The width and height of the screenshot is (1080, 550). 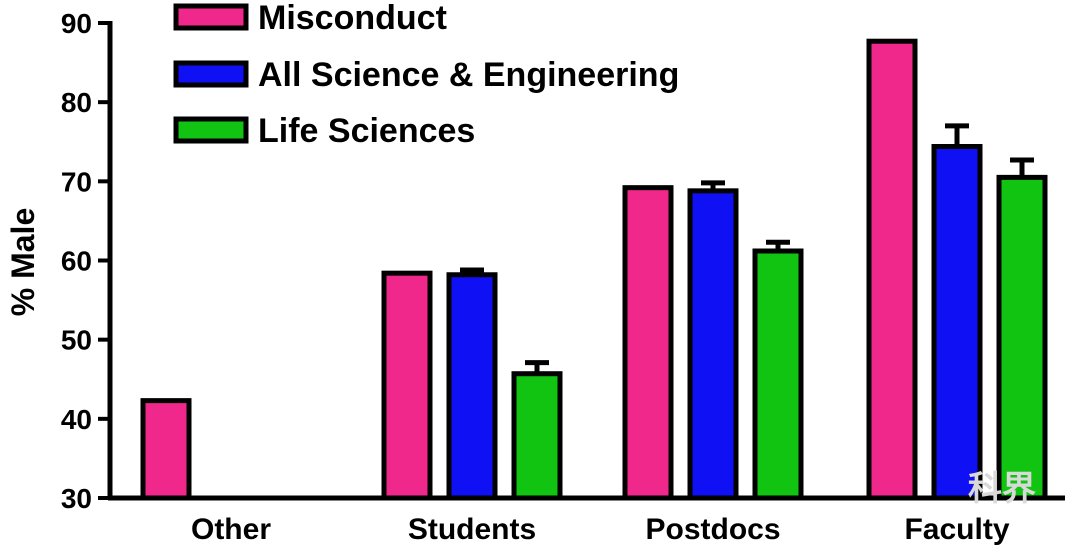 I want to click on bar-life-sciences-faculty, so click(x=1022, y=337).